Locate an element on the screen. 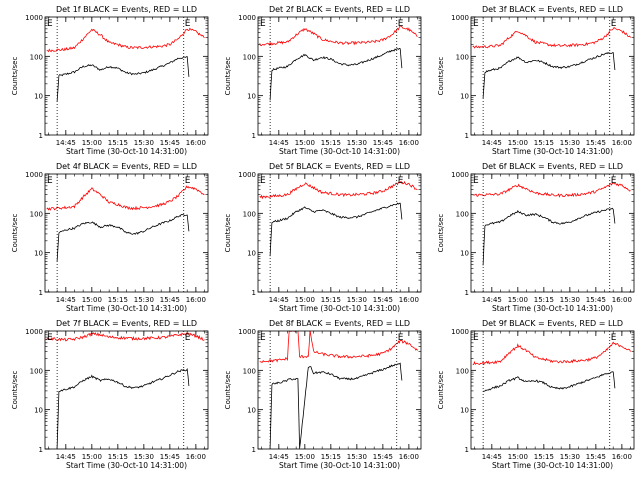 This screenshot has width=640, height=480. panel-title: Det 8f BLACK = Events, RED = LLD is located at coordinates (339, 323).